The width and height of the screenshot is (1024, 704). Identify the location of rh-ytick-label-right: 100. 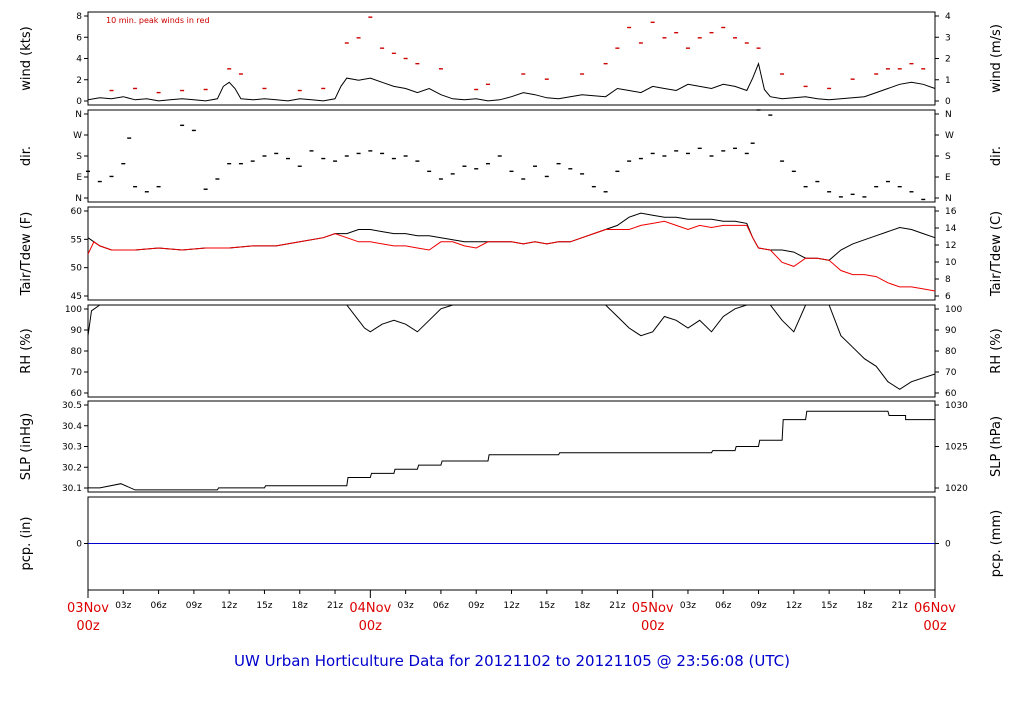
(953, 310).